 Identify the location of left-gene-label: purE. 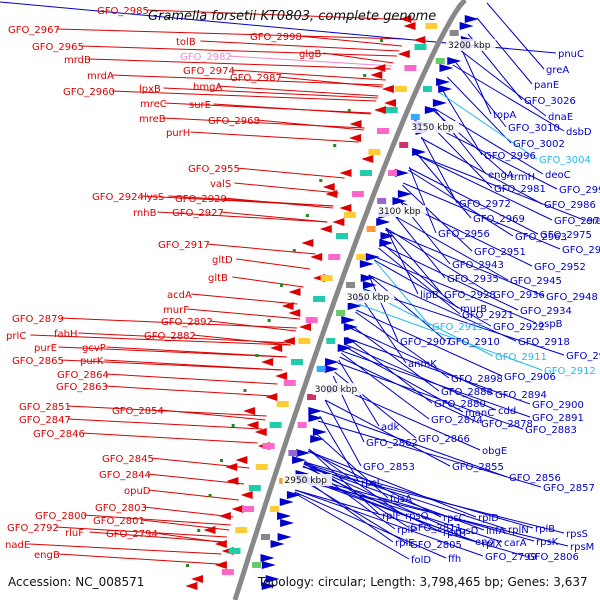
(45, 348).